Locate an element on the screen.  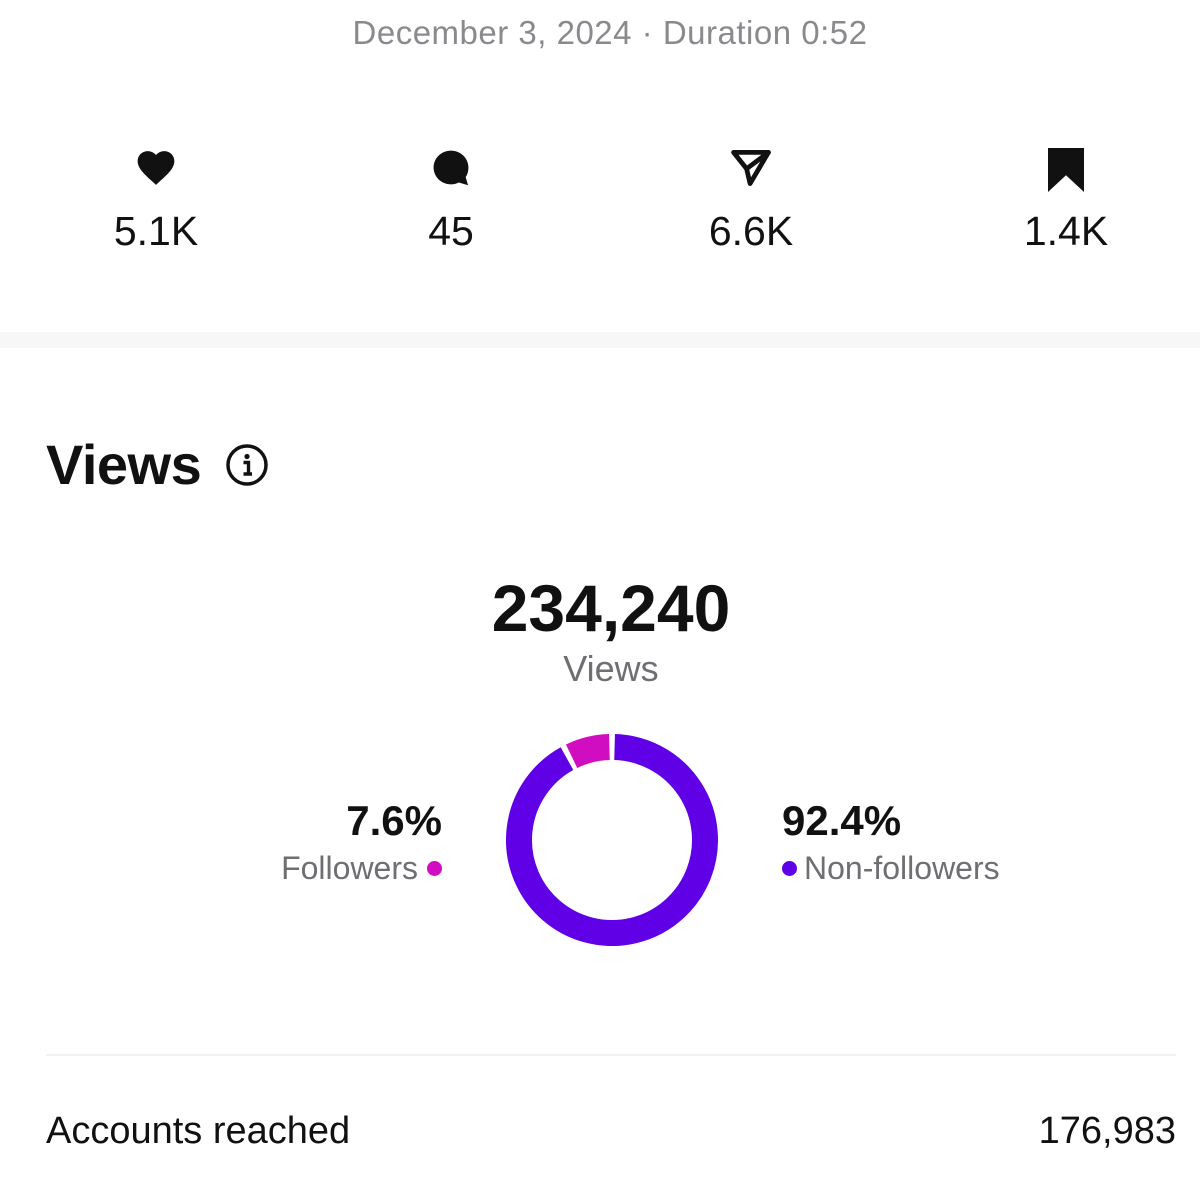
followers-label: Followers is located at coordinates (349, 868).